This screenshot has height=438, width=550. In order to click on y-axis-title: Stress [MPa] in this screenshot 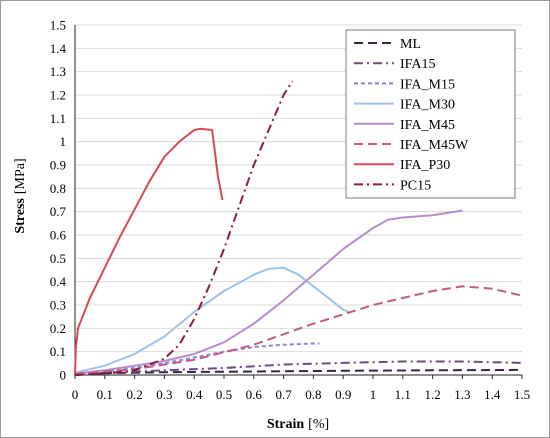, I will do `click(20, 195)`.